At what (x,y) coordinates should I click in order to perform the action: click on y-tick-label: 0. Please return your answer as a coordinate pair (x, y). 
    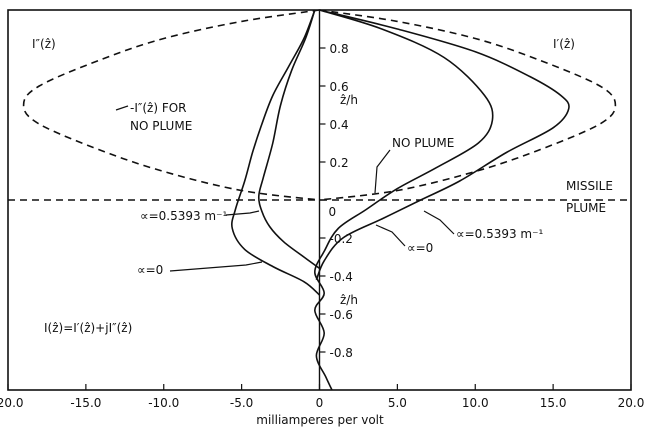
    Looking at the image, I should click on (333, 212).